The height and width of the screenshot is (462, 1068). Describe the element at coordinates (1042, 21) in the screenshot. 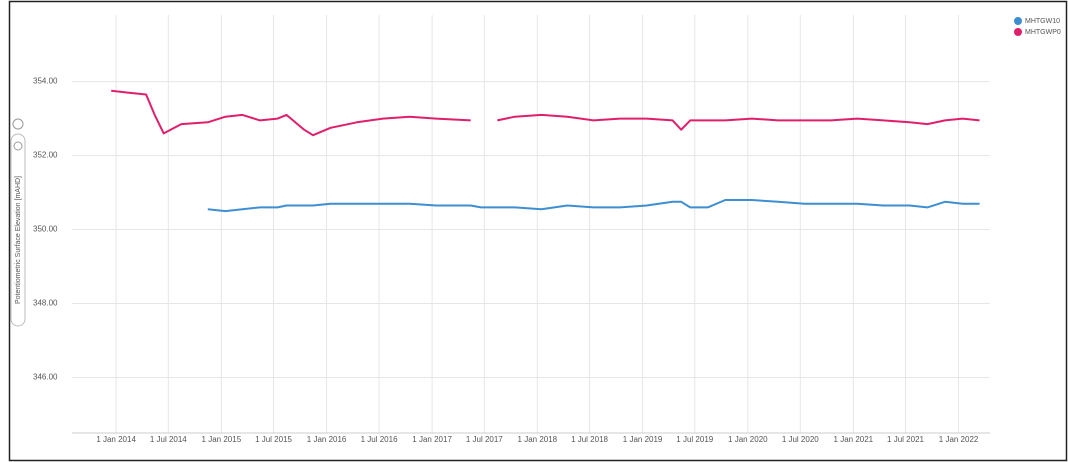

I see `legend-label: MHTGW10` at that location.